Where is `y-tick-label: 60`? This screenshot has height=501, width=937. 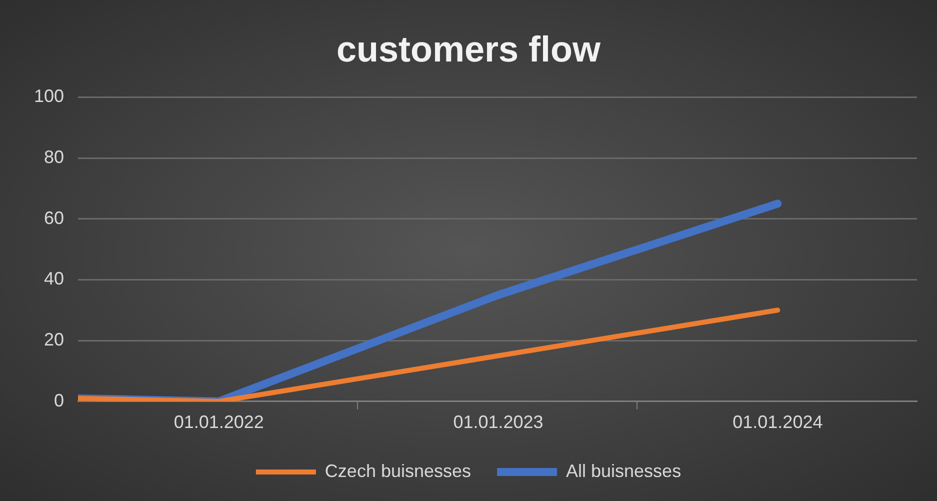 y-tick-label: 60 is located at coordinates (54, 218).